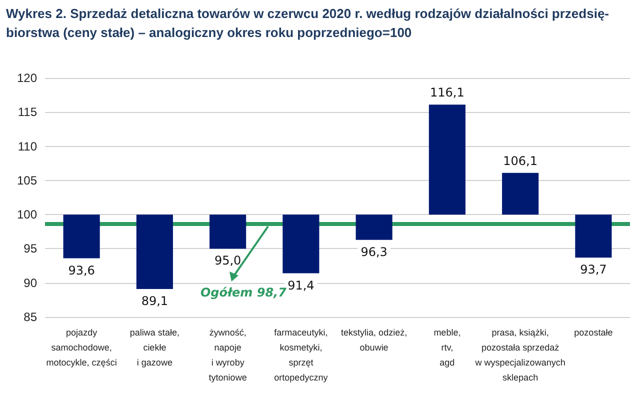  What do you see at coordinates (374, 251) in the screenshot?
I see `data-label: 96,3` at bounding box center [374, 251].